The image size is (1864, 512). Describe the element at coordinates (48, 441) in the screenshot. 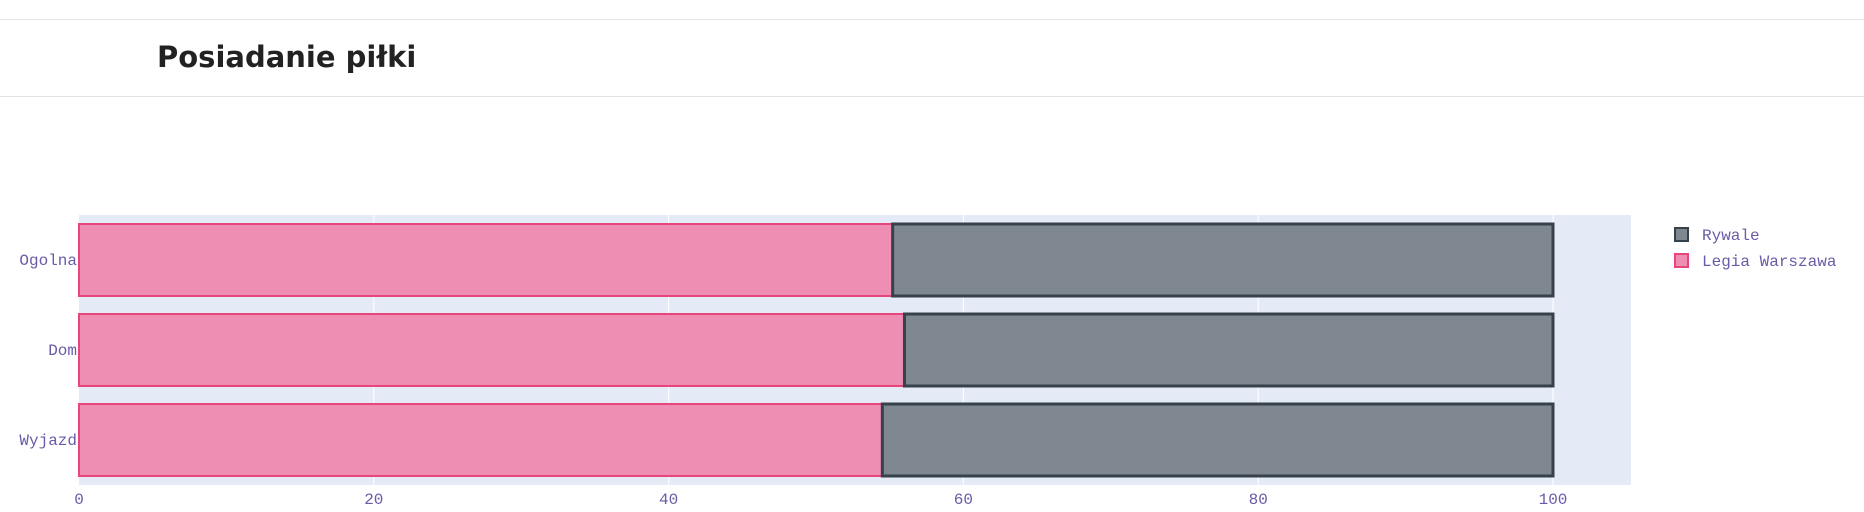

I see `y-tick-label: Wyjazd` at that location.